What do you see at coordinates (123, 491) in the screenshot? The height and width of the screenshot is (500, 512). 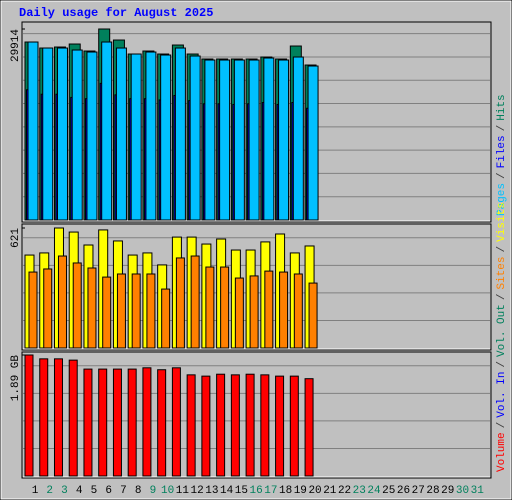 I see `x-tick-label: 7` at bounding box center [123, 491].